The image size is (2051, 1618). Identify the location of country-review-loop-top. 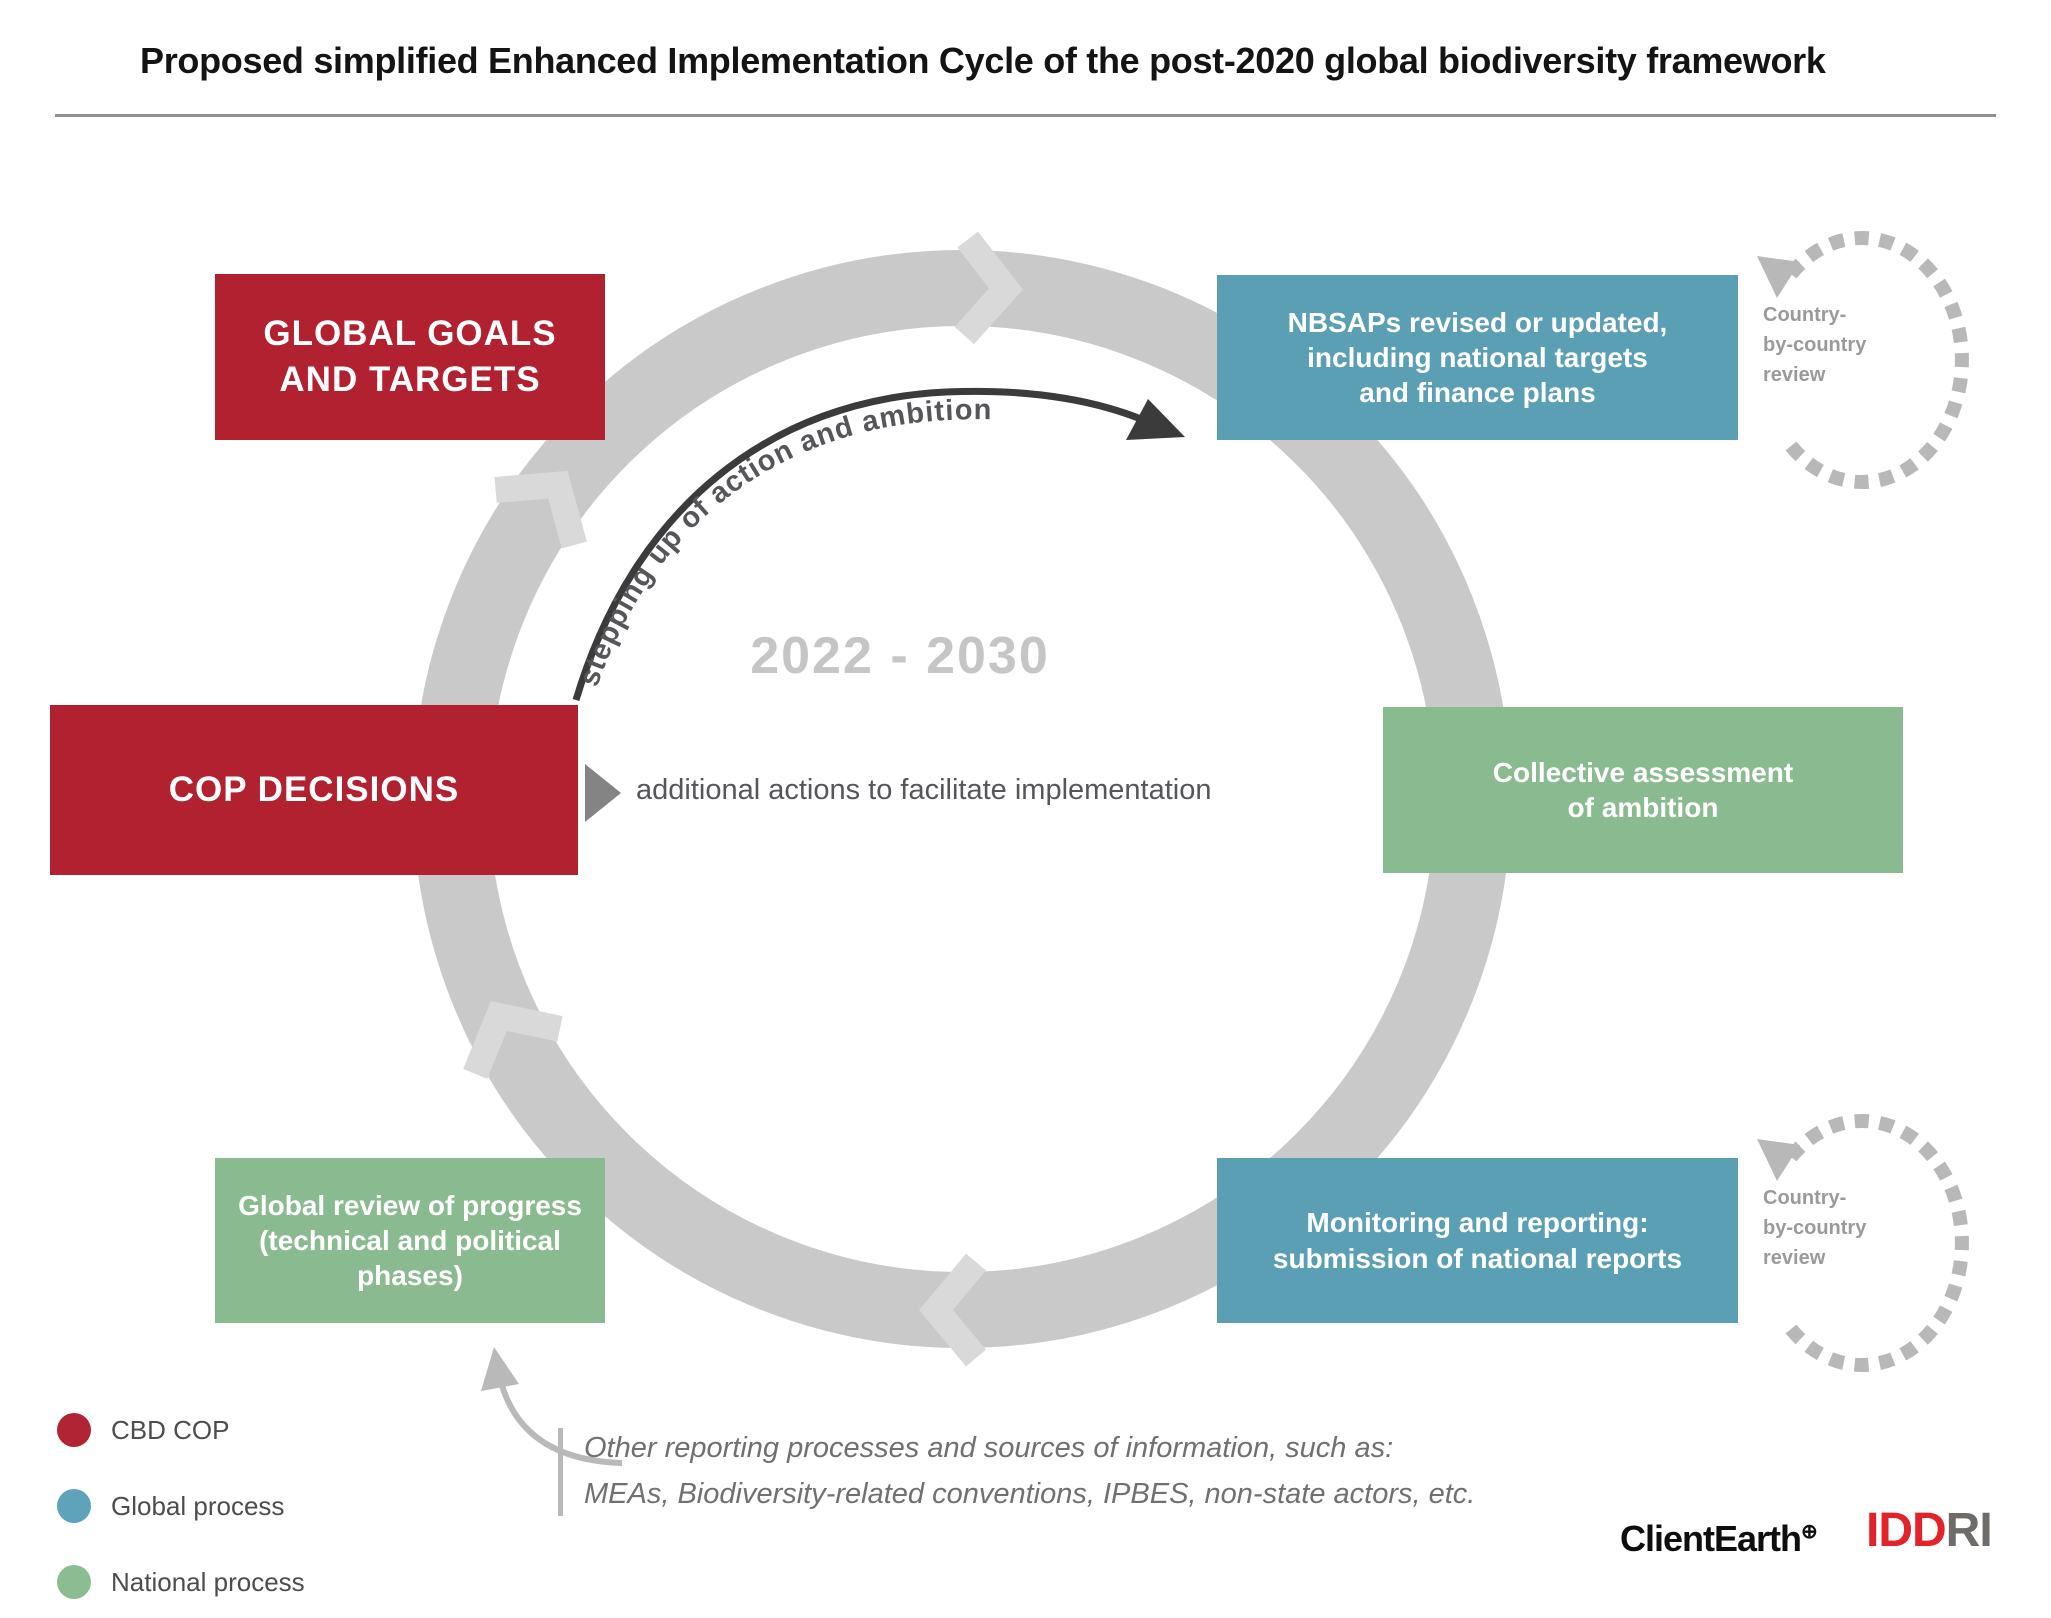
(1877, 360).